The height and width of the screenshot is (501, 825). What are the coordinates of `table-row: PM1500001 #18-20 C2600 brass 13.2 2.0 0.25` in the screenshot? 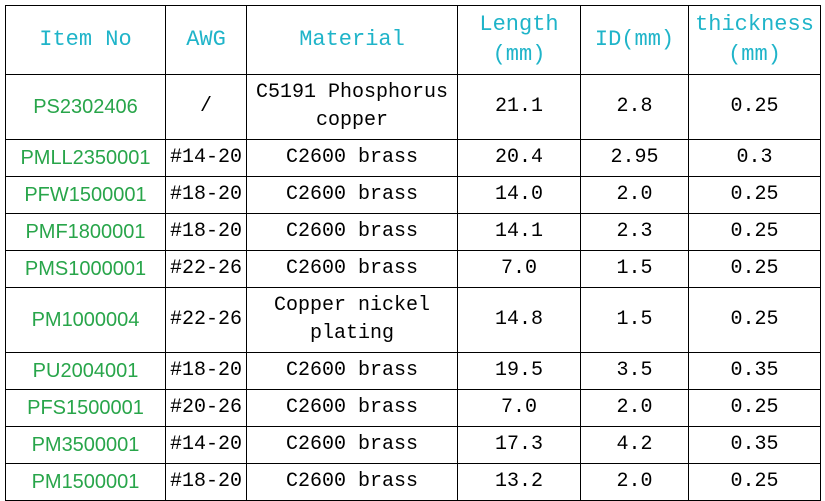 It's located at (413, 482).